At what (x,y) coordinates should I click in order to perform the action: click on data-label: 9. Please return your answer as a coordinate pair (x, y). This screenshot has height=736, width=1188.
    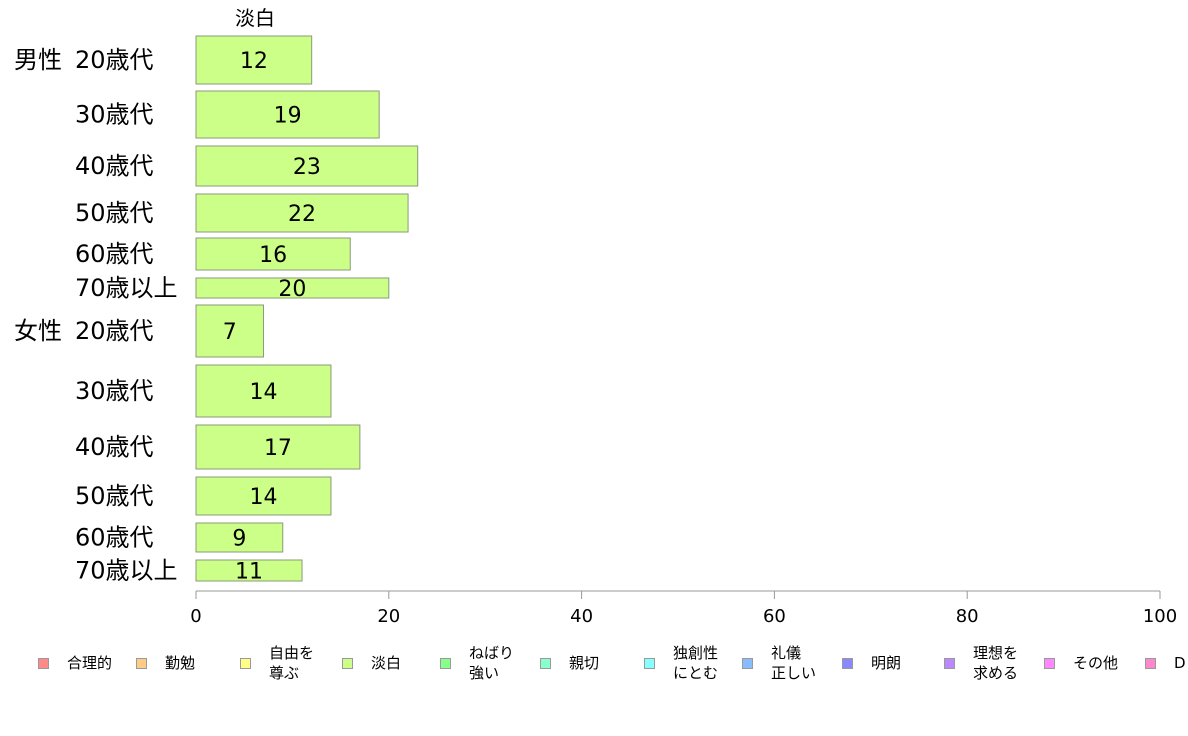
    Looking at the image, I should click on (239, 539).